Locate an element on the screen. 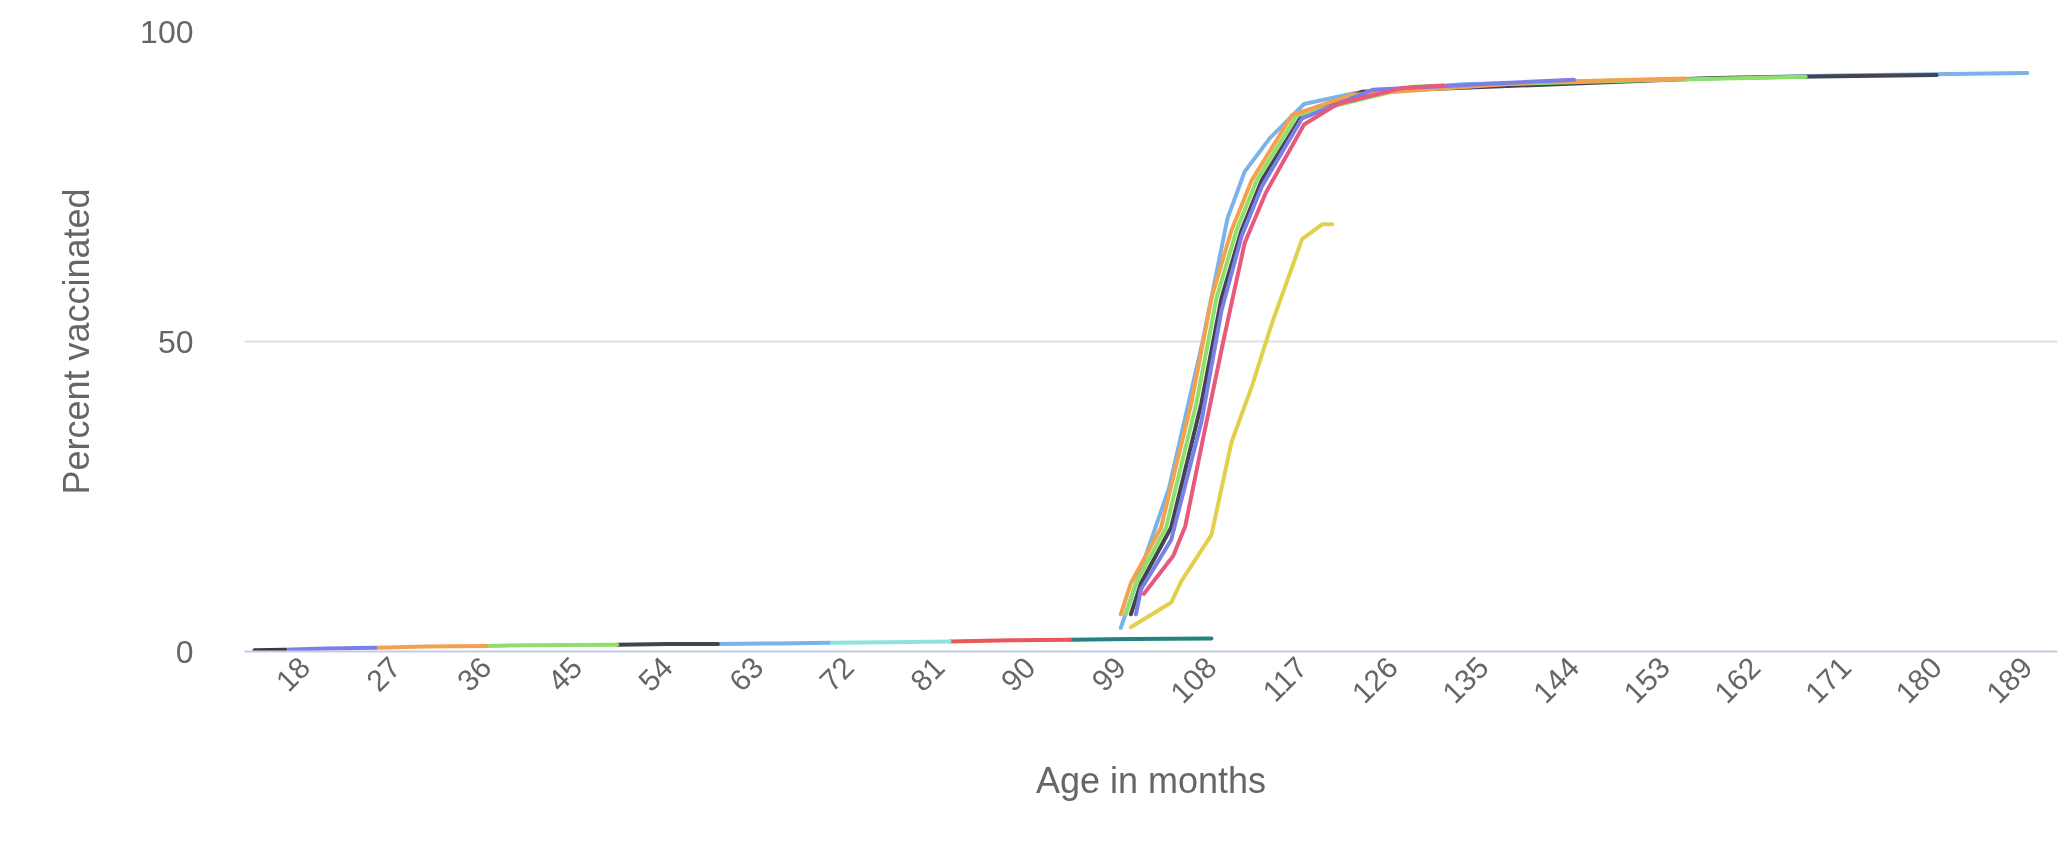  x-axis-title: Age in months is located at coordinates (1151, 781).